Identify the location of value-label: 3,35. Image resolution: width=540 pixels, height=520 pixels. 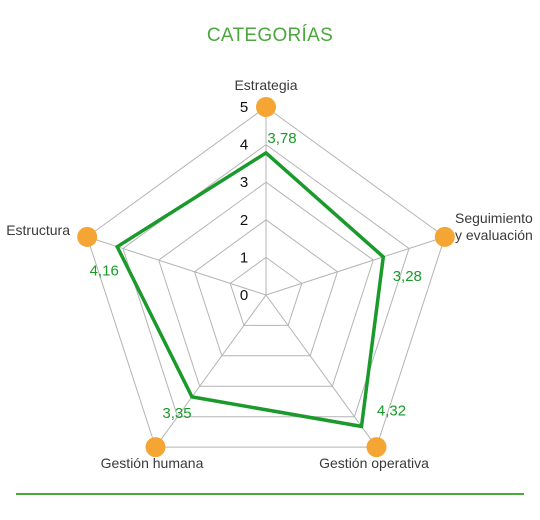
(176, 413).